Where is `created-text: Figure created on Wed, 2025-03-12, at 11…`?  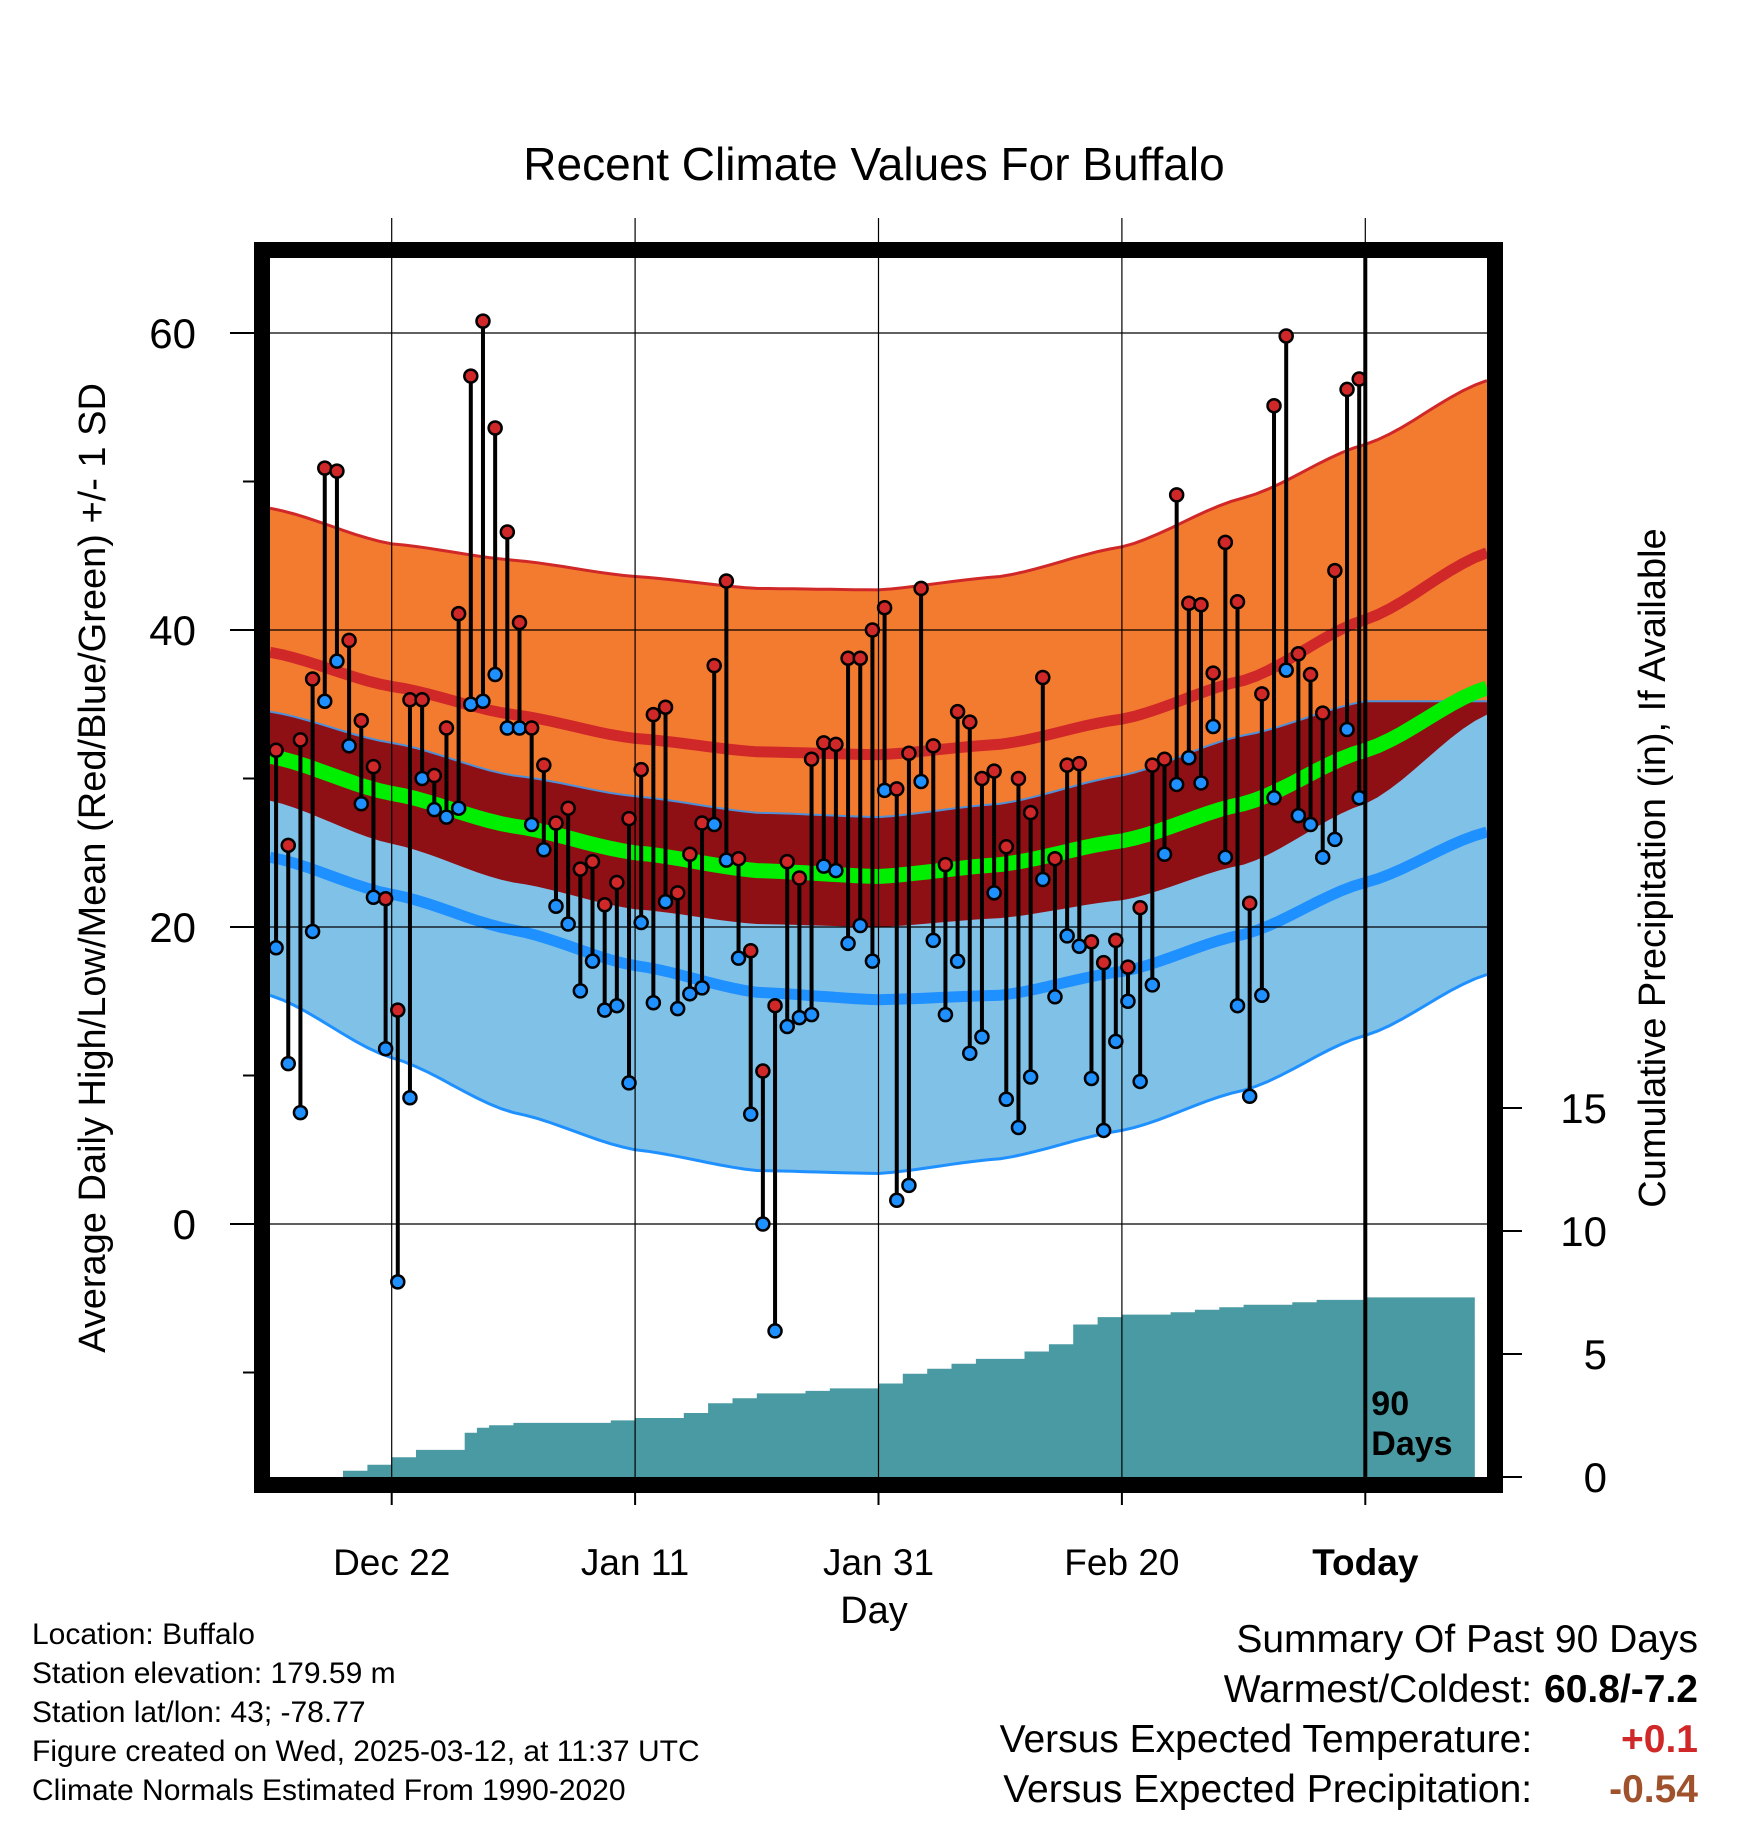
created-text: Figure created on Wed, 2025-03-12, at 11… is located at coordinates (366, 1751).